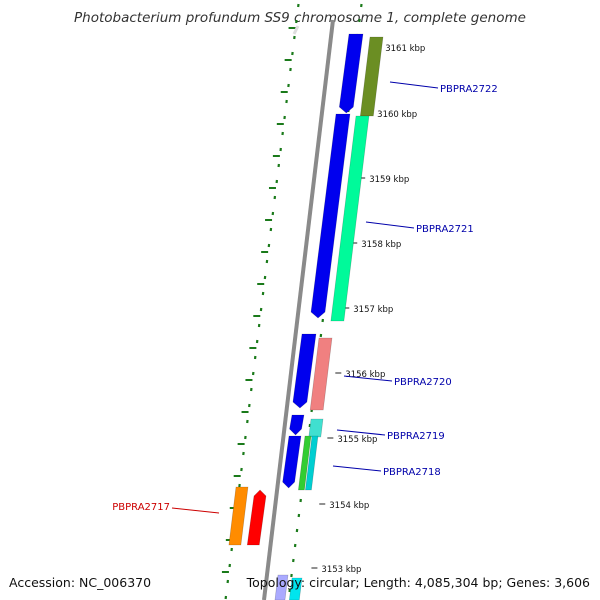  I want to click on cds-feature-2720-blue, so click(304, 371).